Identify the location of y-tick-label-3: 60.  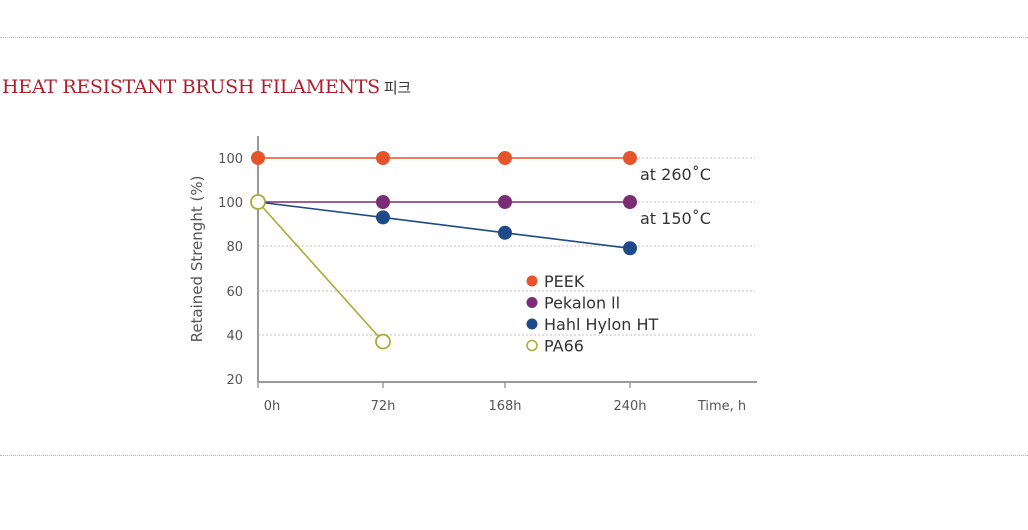
(234, 292).